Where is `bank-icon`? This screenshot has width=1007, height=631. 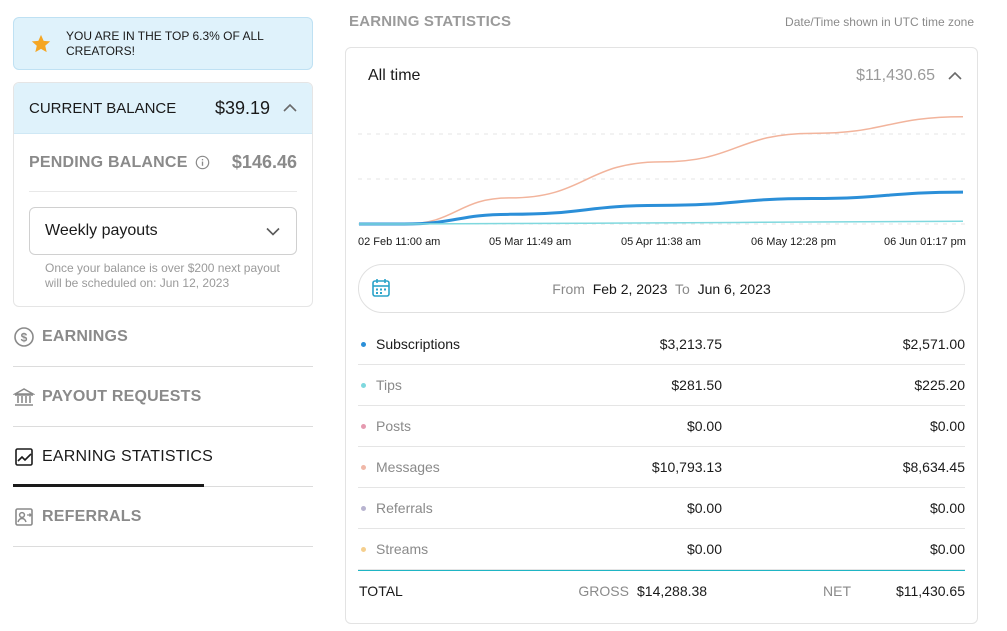
bank-icon is located at coordinates (24, 396).